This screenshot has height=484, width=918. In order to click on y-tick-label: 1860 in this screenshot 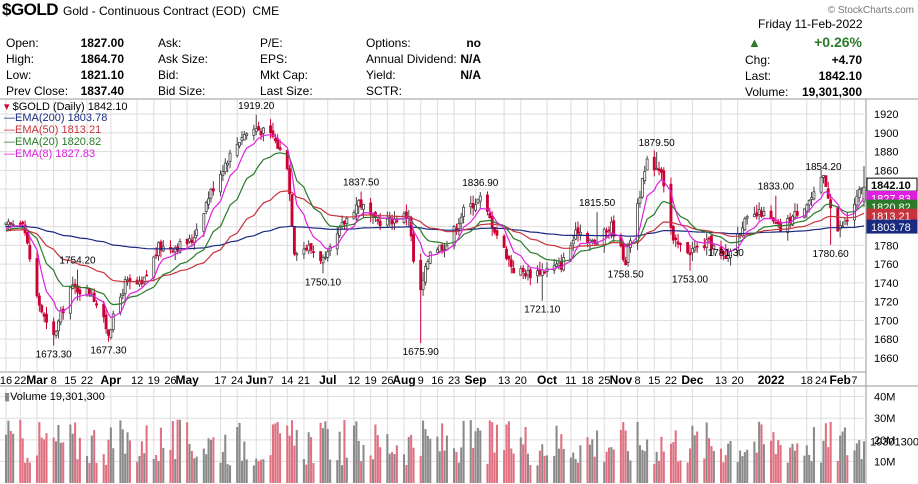, I will do `click(886, 171)`.